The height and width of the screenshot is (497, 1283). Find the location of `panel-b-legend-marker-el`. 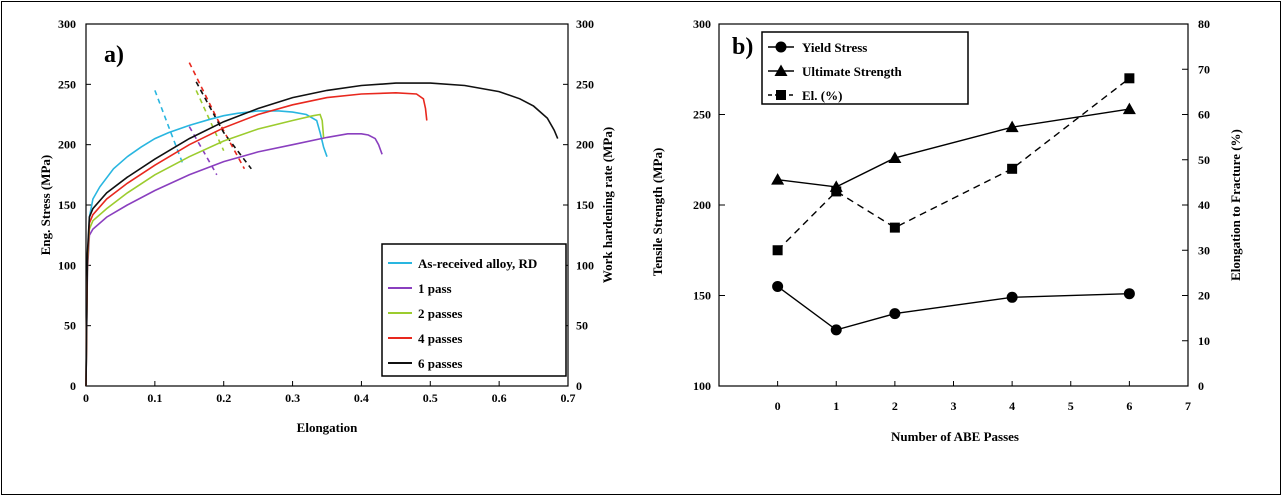

panel-b-legend-marker-el is located at coordinates (781, 95).